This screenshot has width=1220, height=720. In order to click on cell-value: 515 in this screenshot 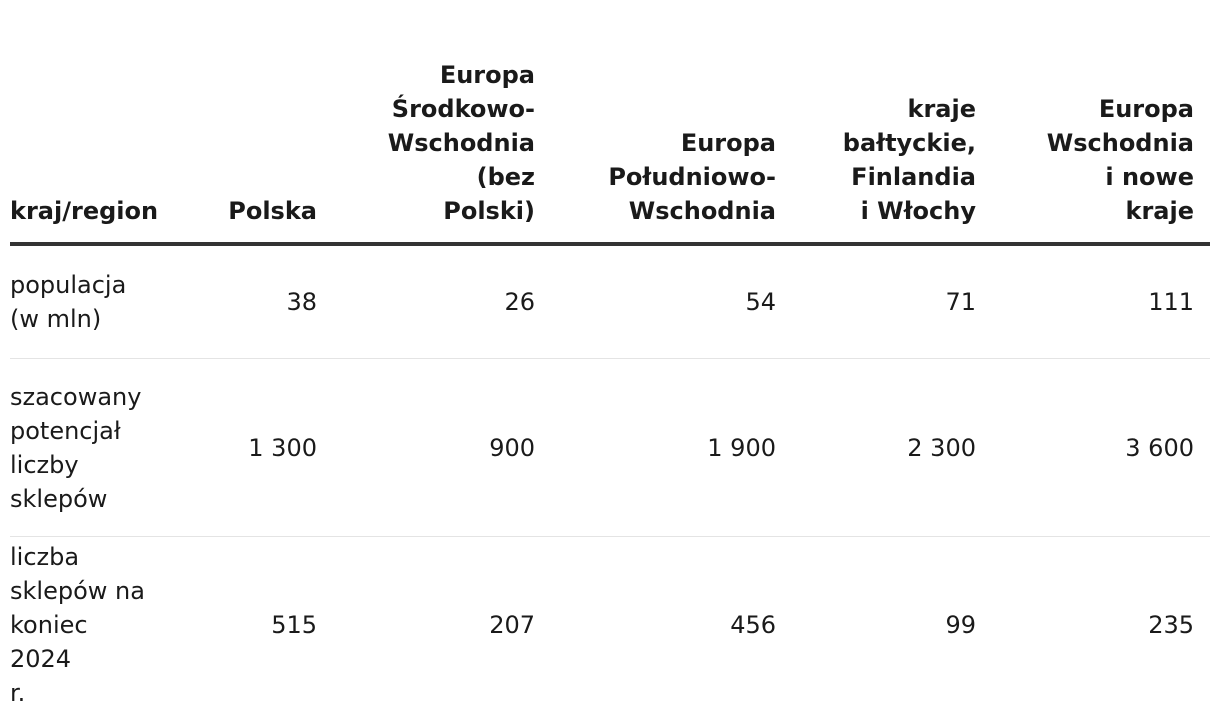, I will do `click(294, 625)`.